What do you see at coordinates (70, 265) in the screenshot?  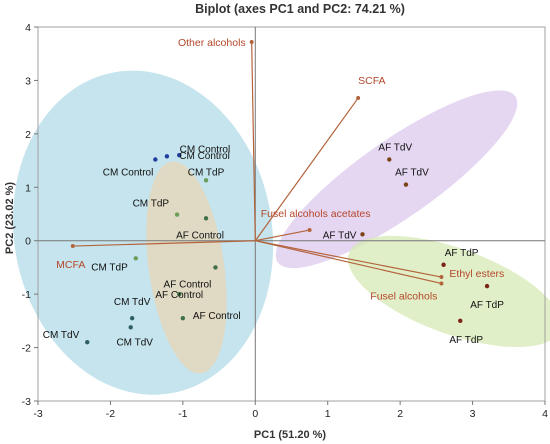 I see `vector-label-mcfa: MCFA` at bounding box center [70, 265].